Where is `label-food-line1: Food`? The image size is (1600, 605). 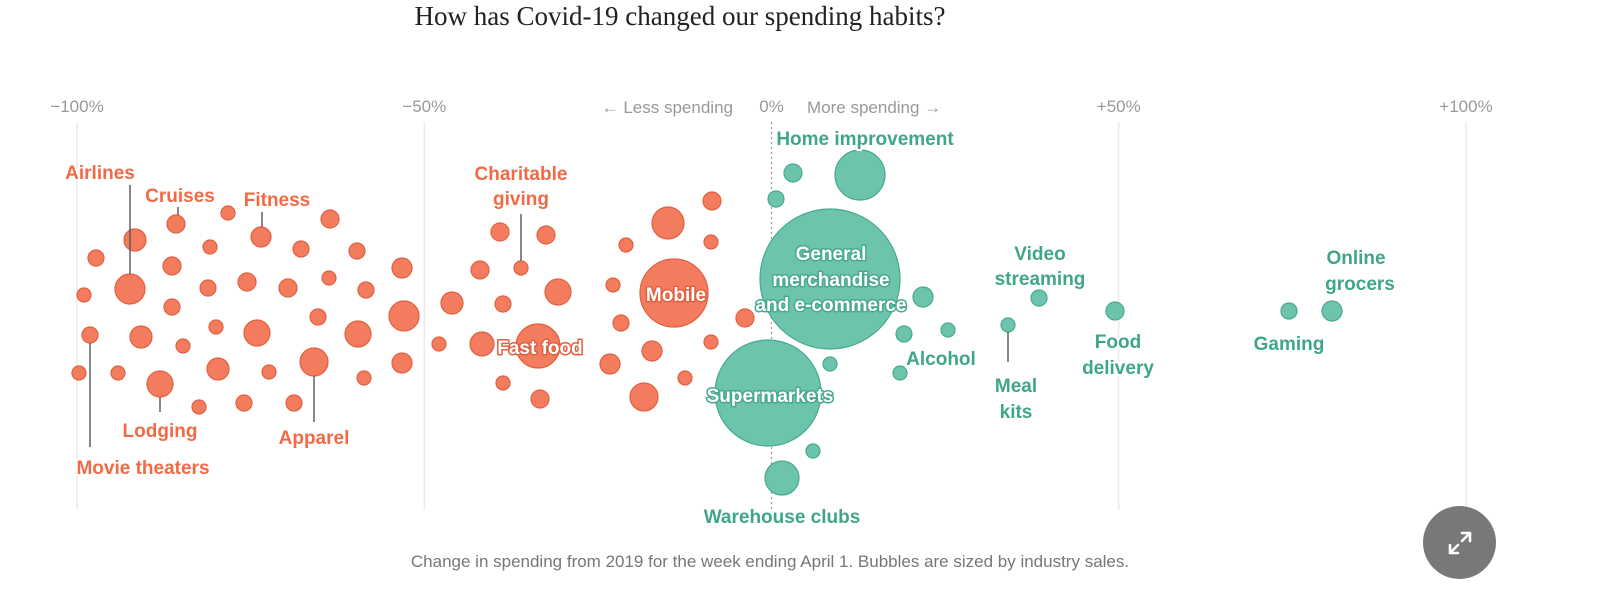
label-food-line1: Food is located at coordinates (1118, 342).